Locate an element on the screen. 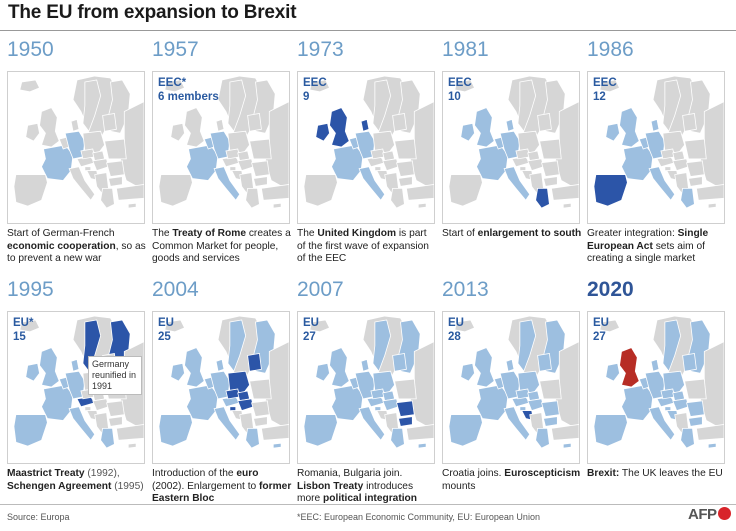 Image resolution: width=736 pixels, height=531 pixels. caption-segment: Maastrict Treaty is located at coordinates (46, 473).